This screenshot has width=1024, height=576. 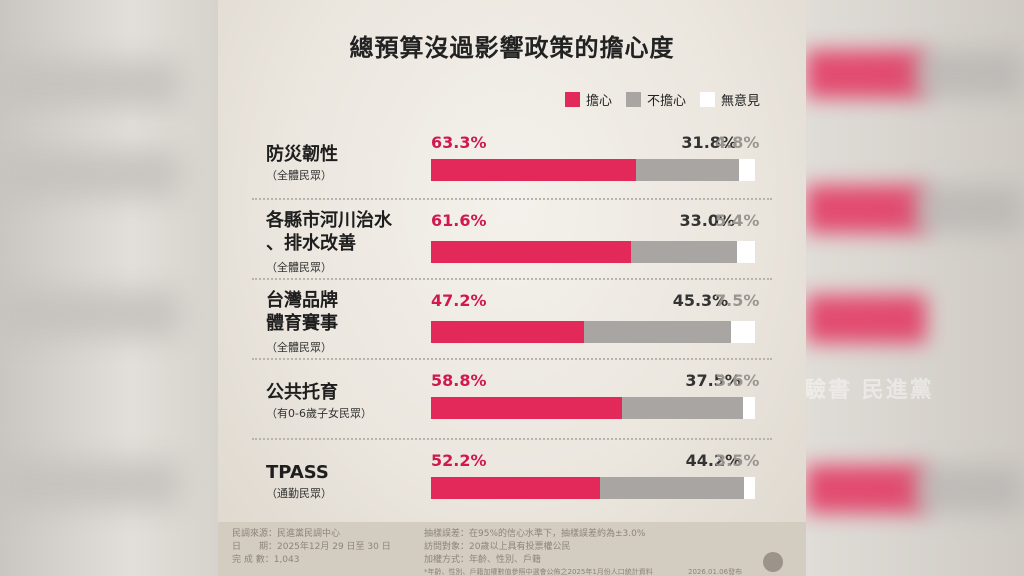 I want to click on footer-date: 日 期：2025年12月 29 日至 30 日, so click(x=311, y=547).